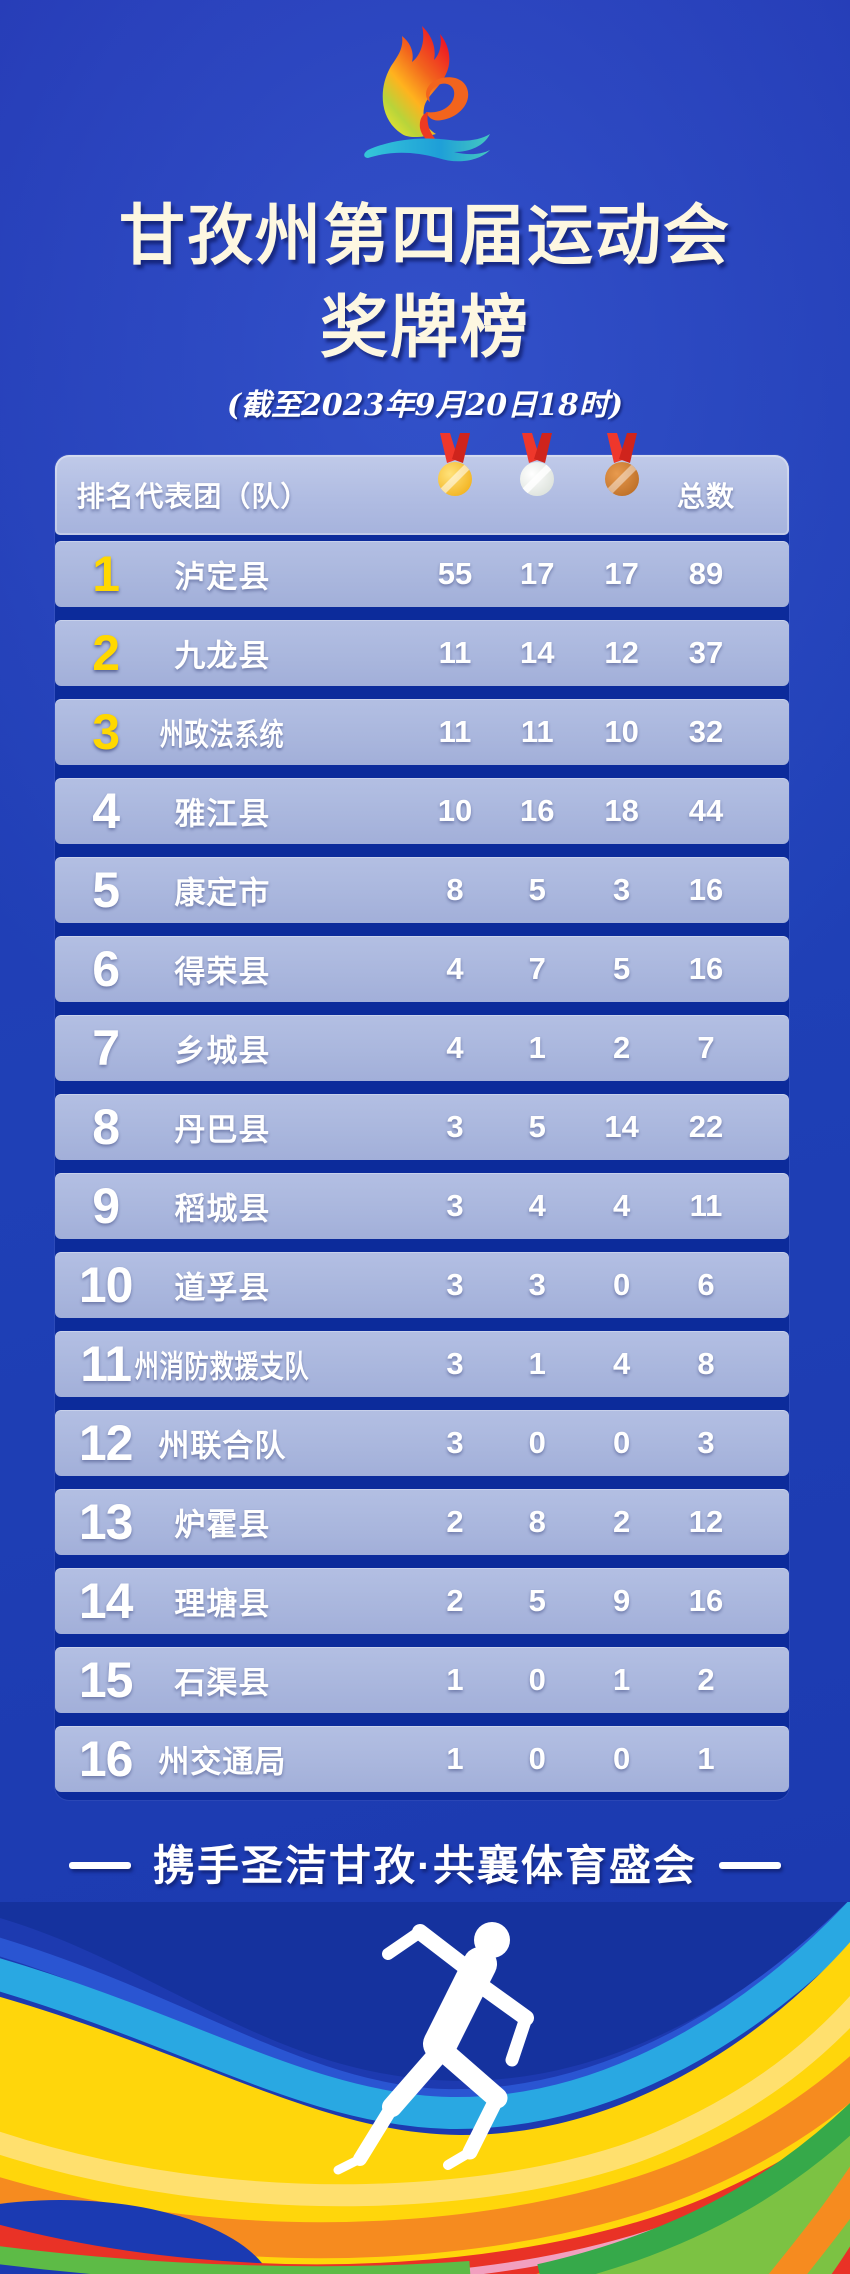 The image size is (850, 2274). Describe the element at coordinates (222, 893) in the screenshot. I see `team-cell: 康定市` at that location.